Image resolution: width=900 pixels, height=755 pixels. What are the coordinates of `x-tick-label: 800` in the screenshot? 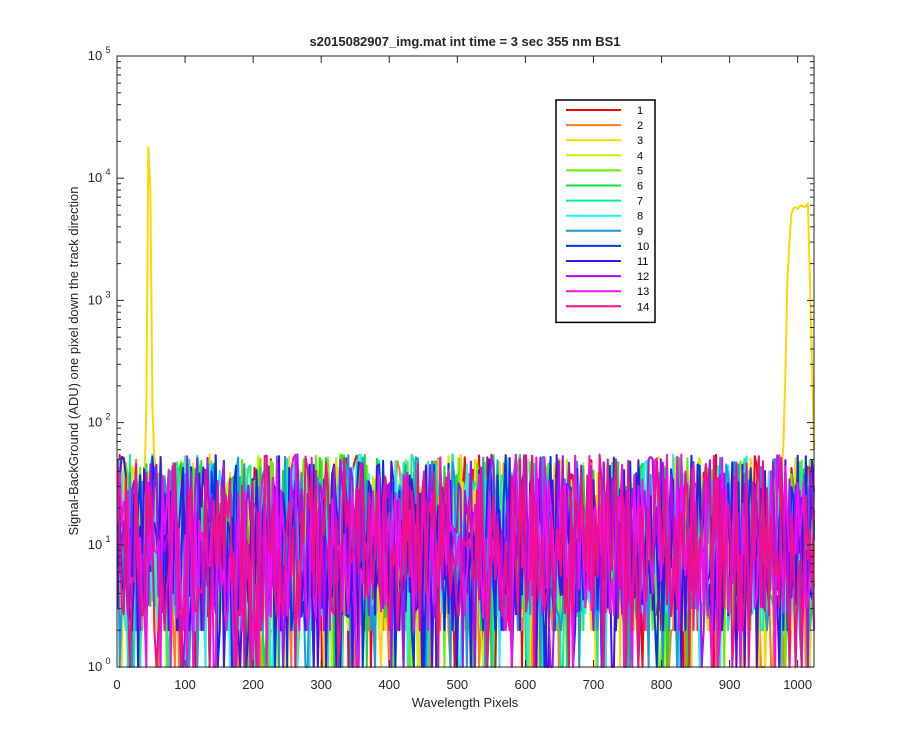 It's located at (662, 684).